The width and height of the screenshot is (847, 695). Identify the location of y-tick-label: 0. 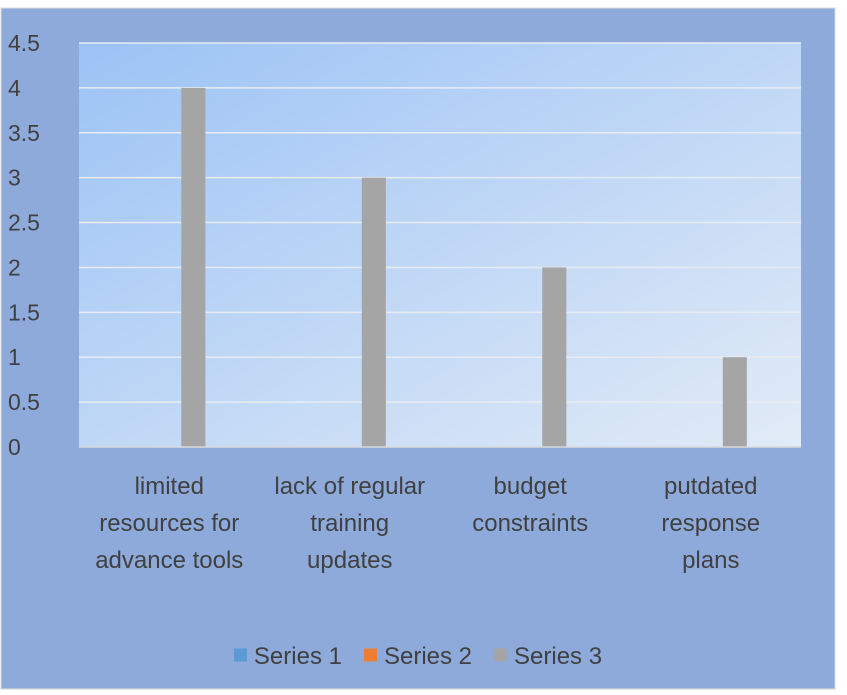
(14, 447).